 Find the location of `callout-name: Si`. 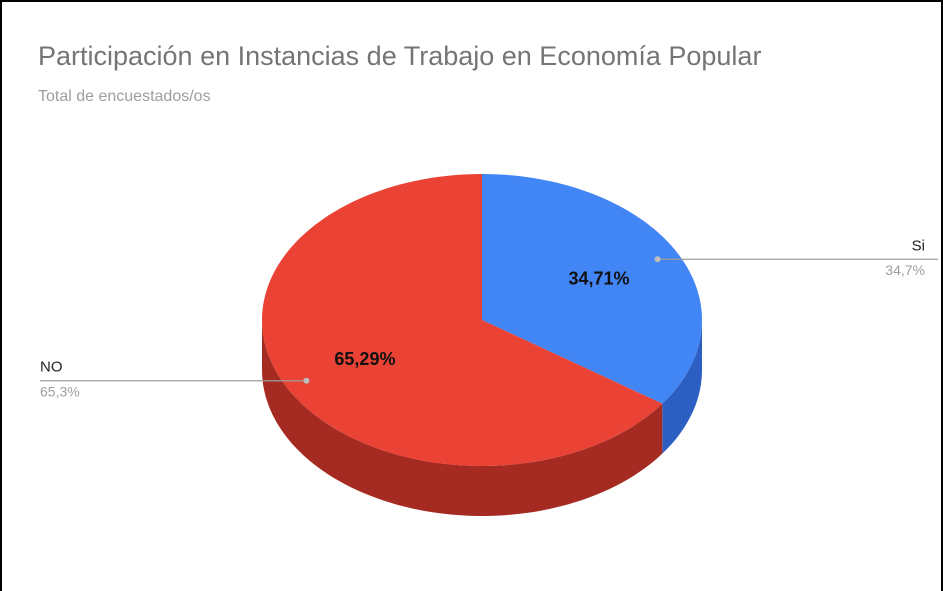

callout-name: Si is located at coordinates (918, 245).